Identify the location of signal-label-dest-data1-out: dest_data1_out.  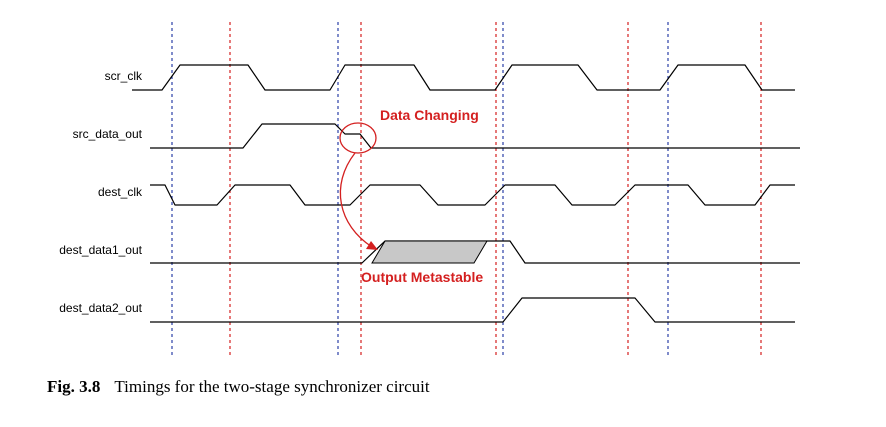
(100, 250).